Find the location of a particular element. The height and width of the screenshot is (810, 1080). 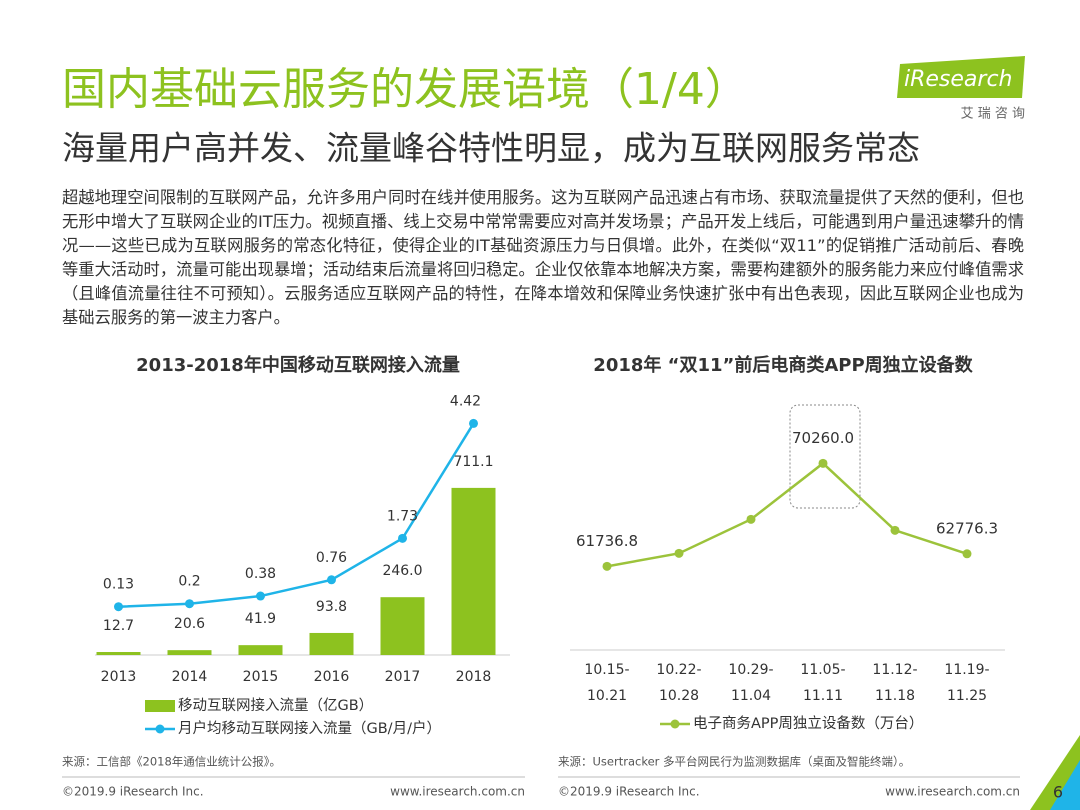

source: 来源：Usertracker 多平台网民行为监测数据库（桌面及智能终端）。 is located at coordinates (734, 762).